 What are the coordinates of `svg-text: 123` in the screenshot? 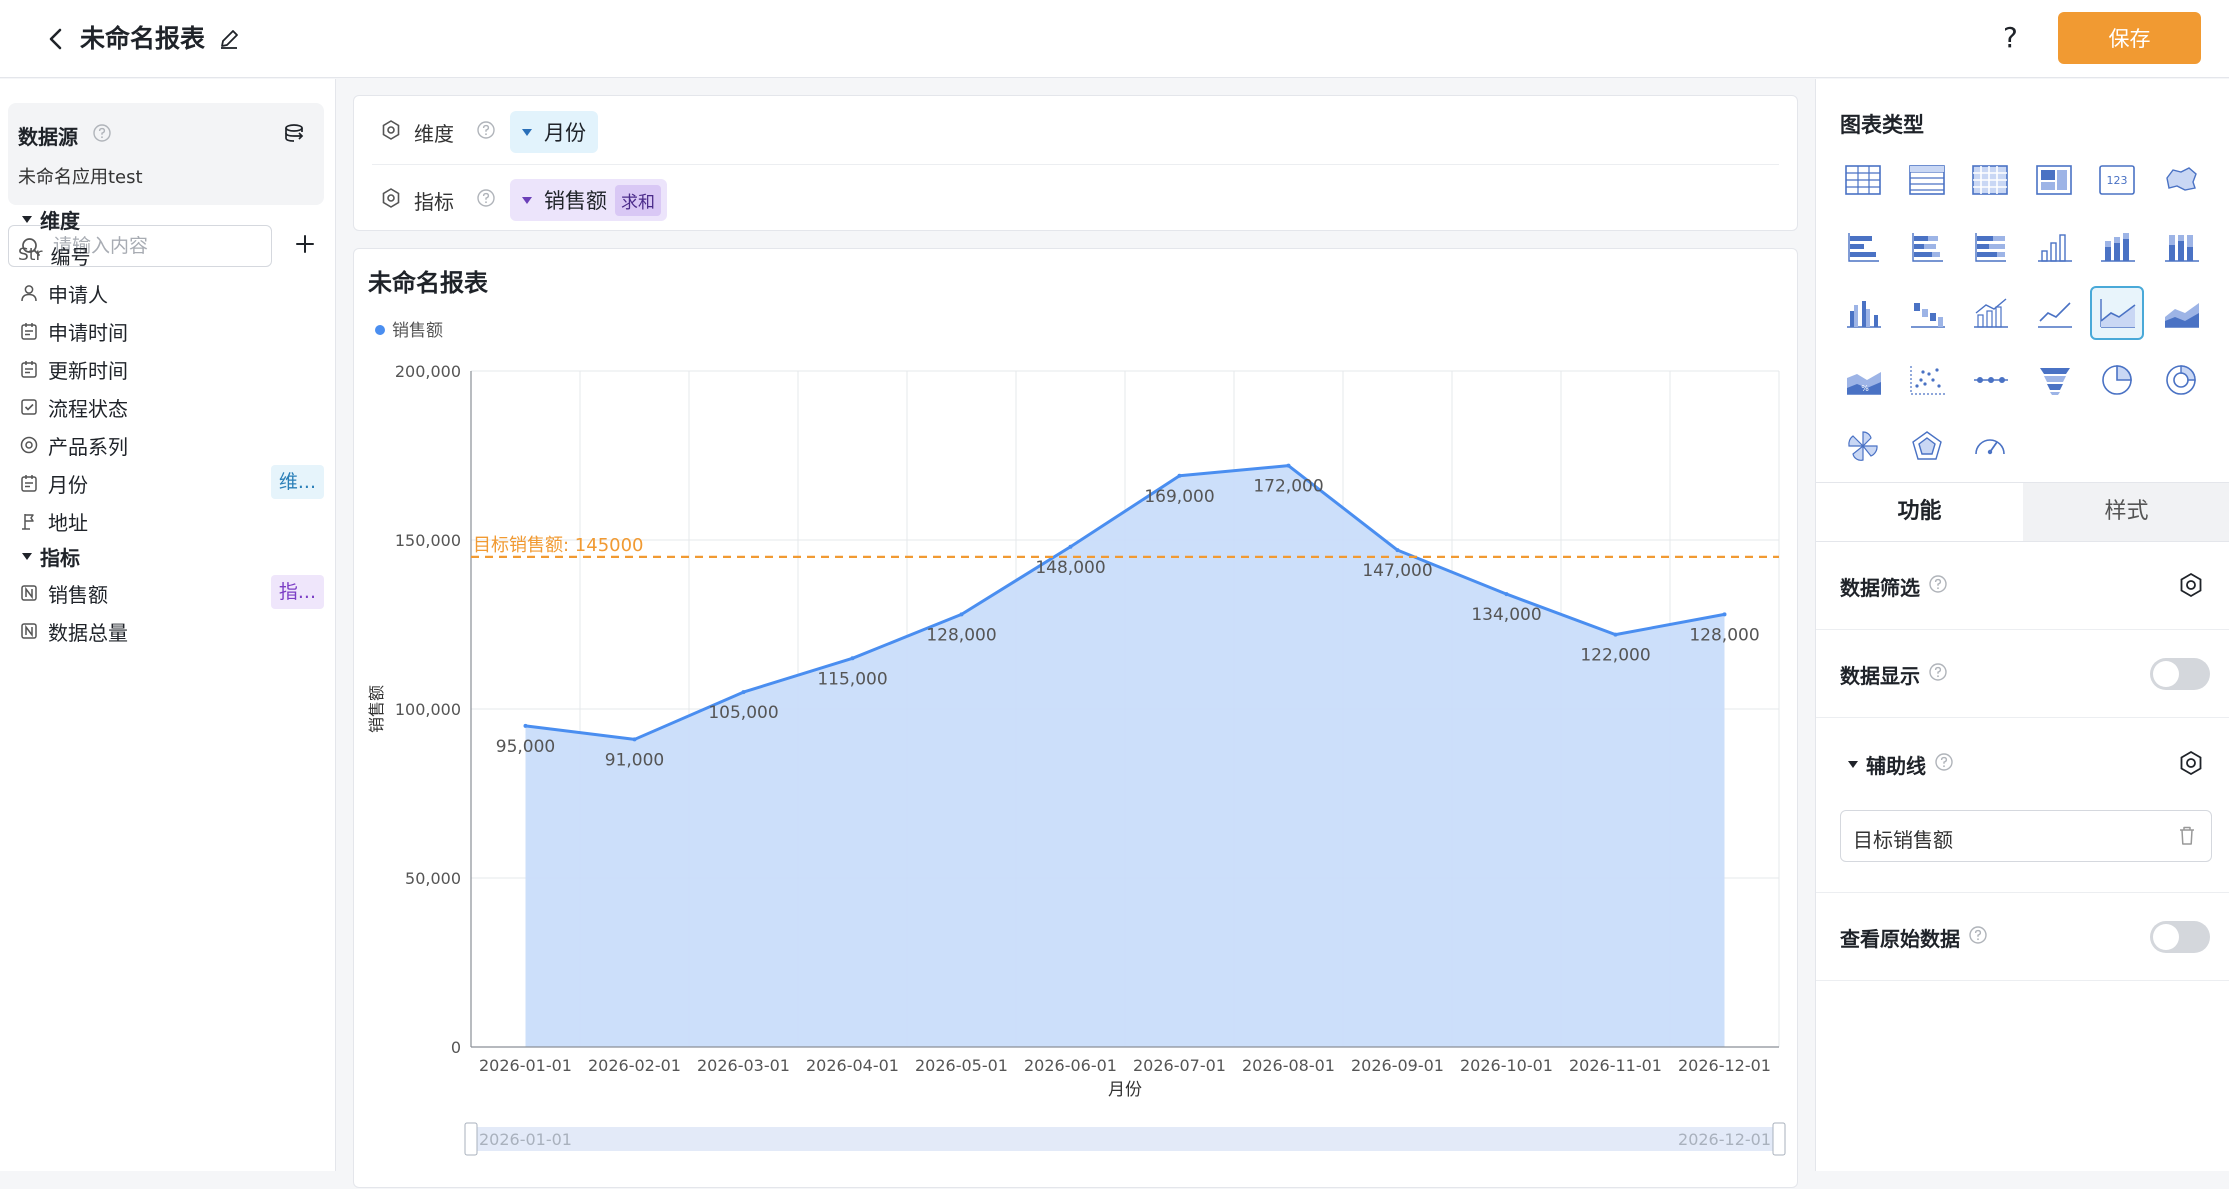 It's located at (2117, 180).